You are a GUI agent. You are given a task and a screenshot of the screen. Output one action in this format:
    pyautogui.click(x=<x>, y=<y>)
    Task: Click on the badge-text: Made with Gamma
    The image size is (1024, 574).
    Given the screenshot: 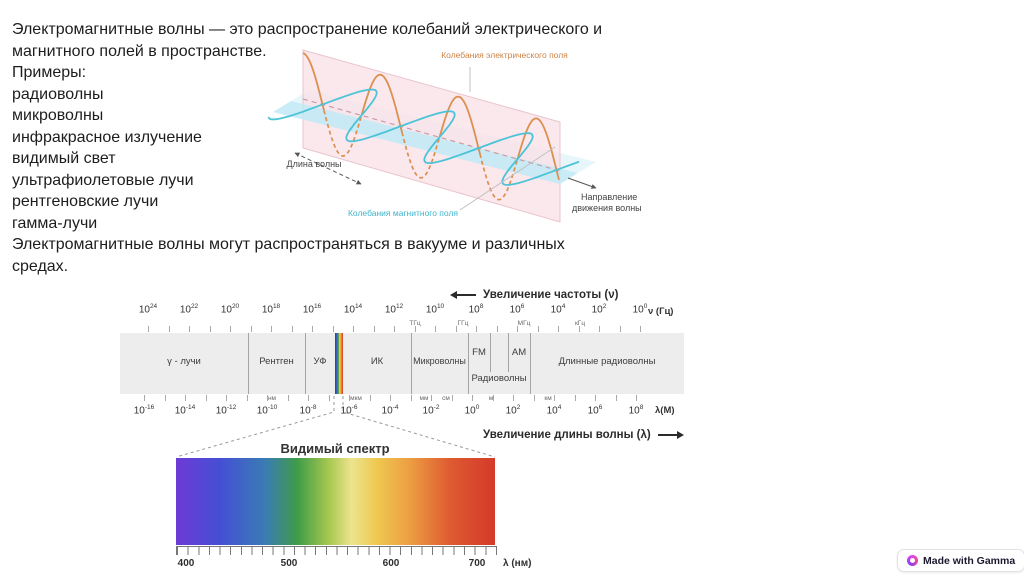 What is the action you would take?
    pyautogui.click(x=969, y=560)
    